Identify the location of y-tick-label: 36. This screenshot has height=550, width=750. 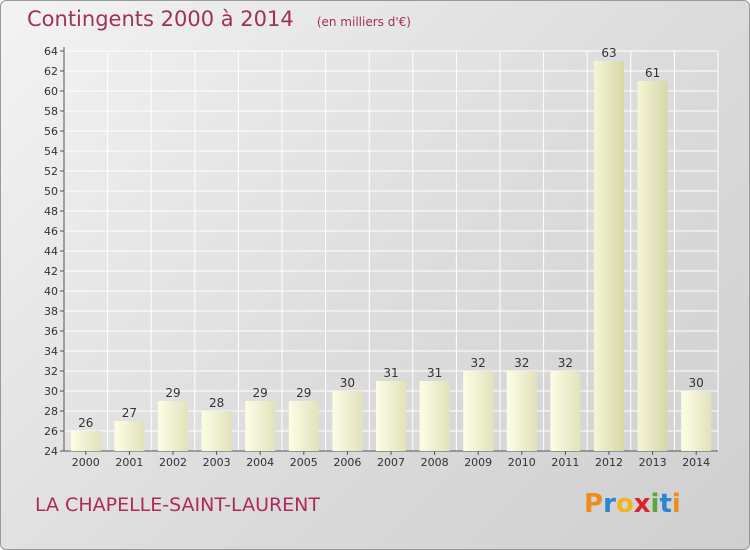
(51, 331).